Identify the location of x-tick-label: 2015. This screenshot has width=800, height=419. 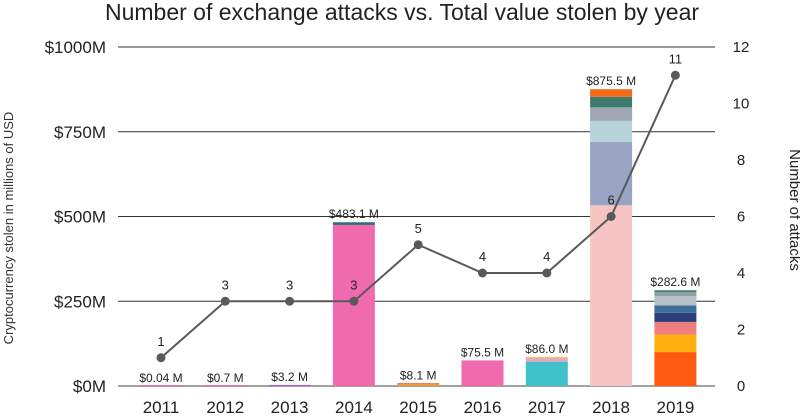
(418, 407).